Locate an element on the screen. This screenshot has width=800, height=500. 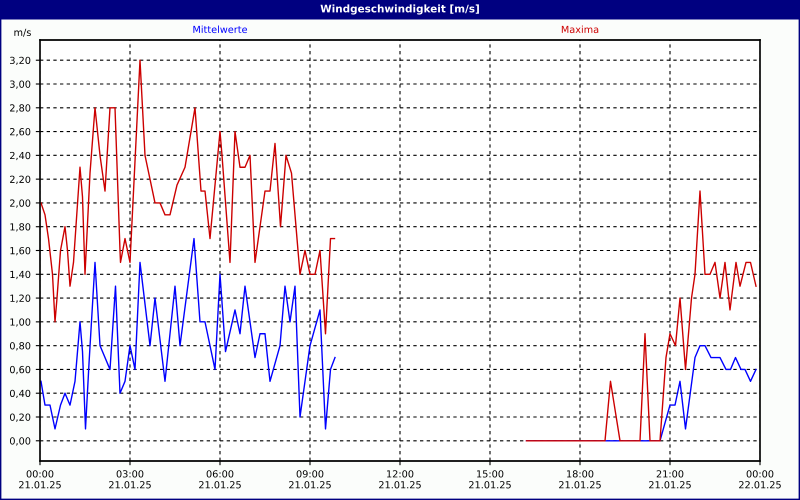
y-tick-label: 2,20 is located at coordinates (20, 180).